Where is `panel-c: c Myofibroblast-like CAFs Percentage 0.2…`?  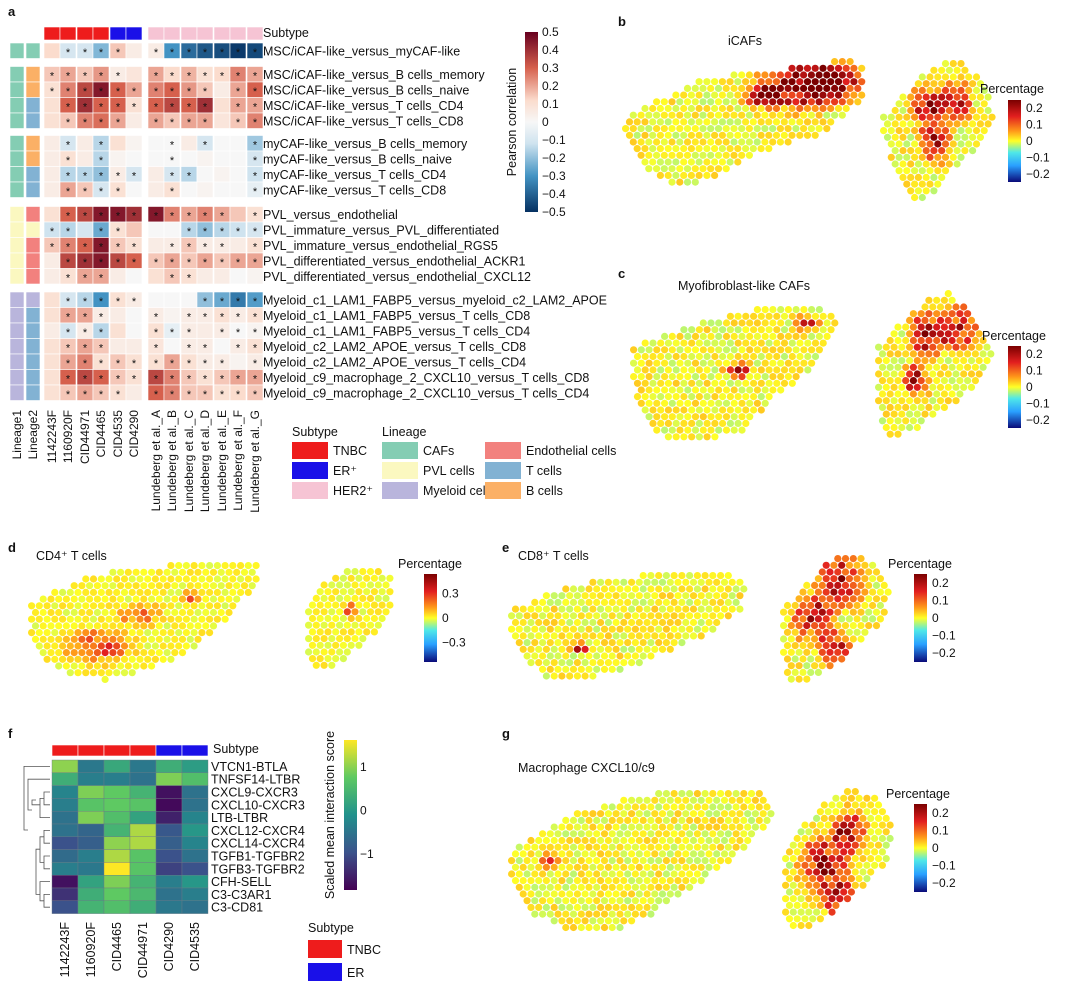
panel-c: c Myofibroblast-like CAFs Percentage 0.2… is located at coordinates (834, 353).